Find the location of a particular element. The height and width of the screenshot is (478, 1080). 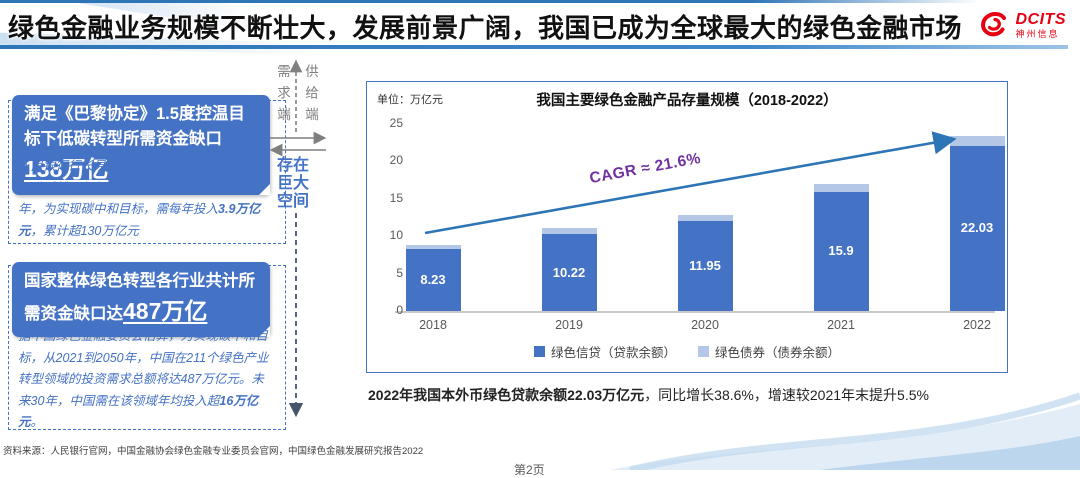

y-axis-tick-label: 10 is located at coordinates (396, 235).